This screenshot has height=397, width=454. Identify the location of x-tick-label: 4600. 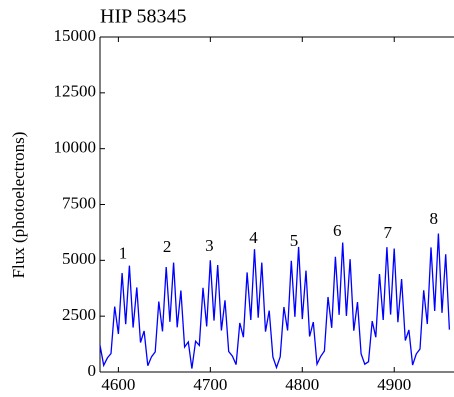
(118, 384).